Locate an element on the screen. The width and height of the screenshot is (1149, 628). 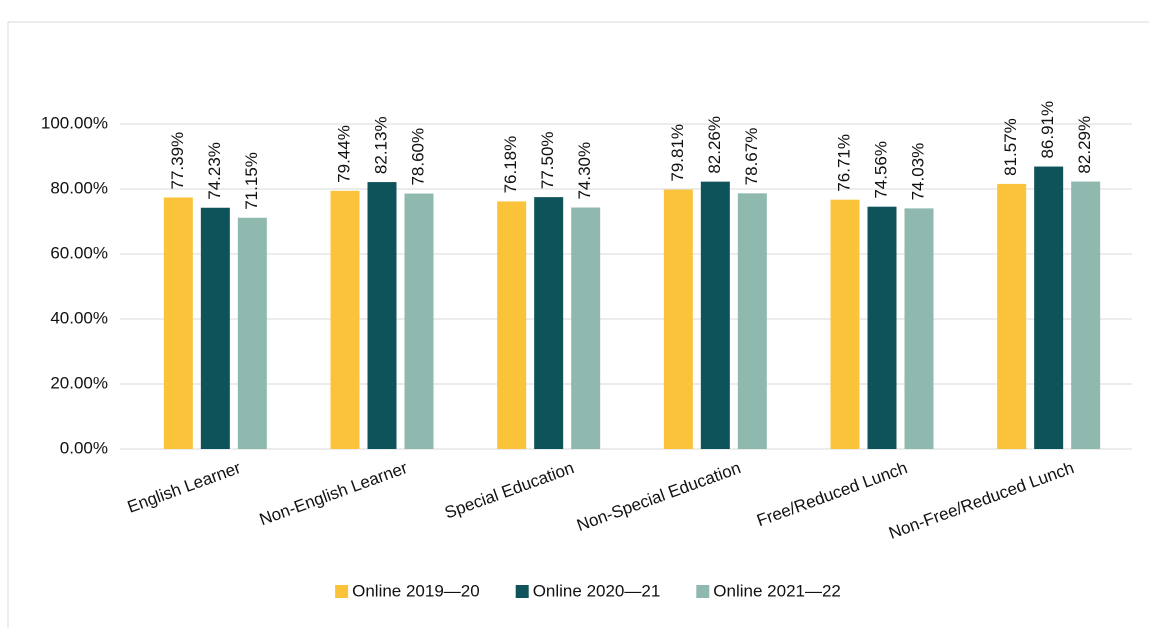
value-label: 74.56% is located at coordinates (880, 170).